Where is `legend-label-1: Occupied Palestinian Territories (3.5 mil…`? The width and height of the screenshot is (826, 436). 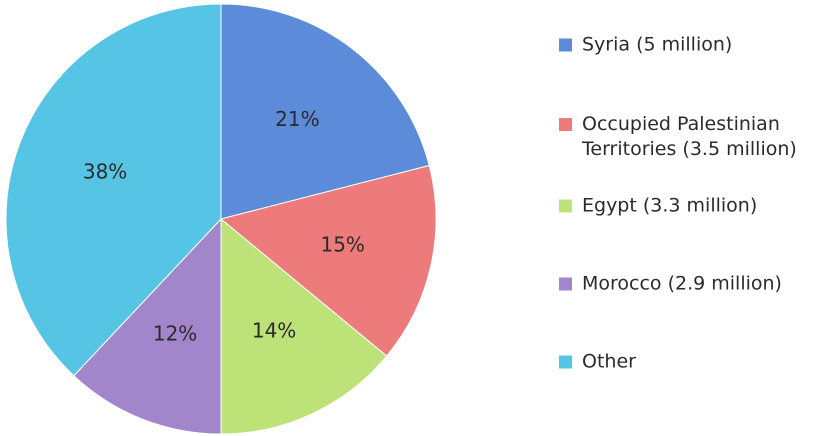
legend-label-1: Occupied Palestinian Territories (3.5 mil… is located at coordinates (689, 136).